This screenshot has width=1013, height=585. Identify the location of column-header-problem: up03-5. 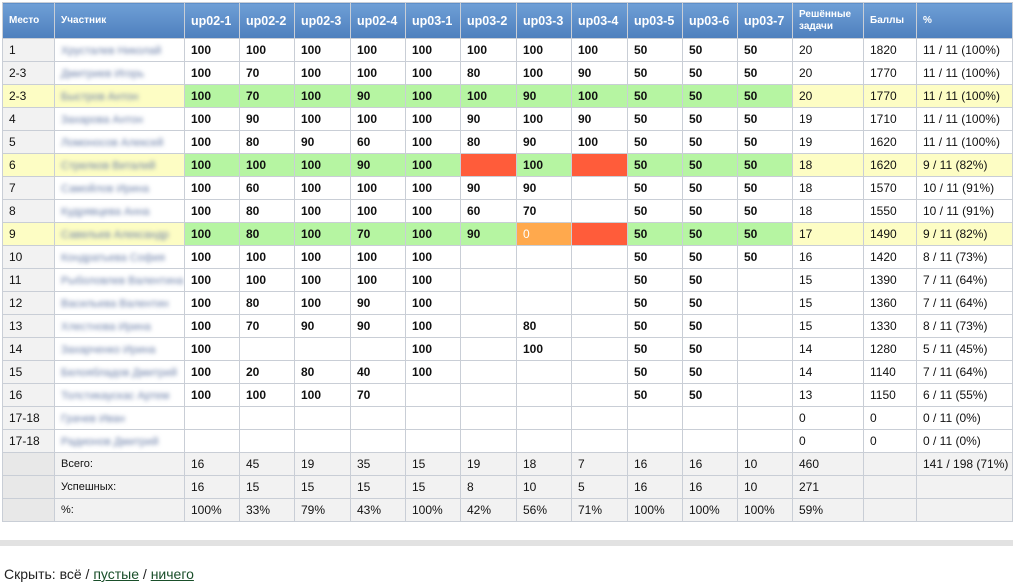
(655, 20).